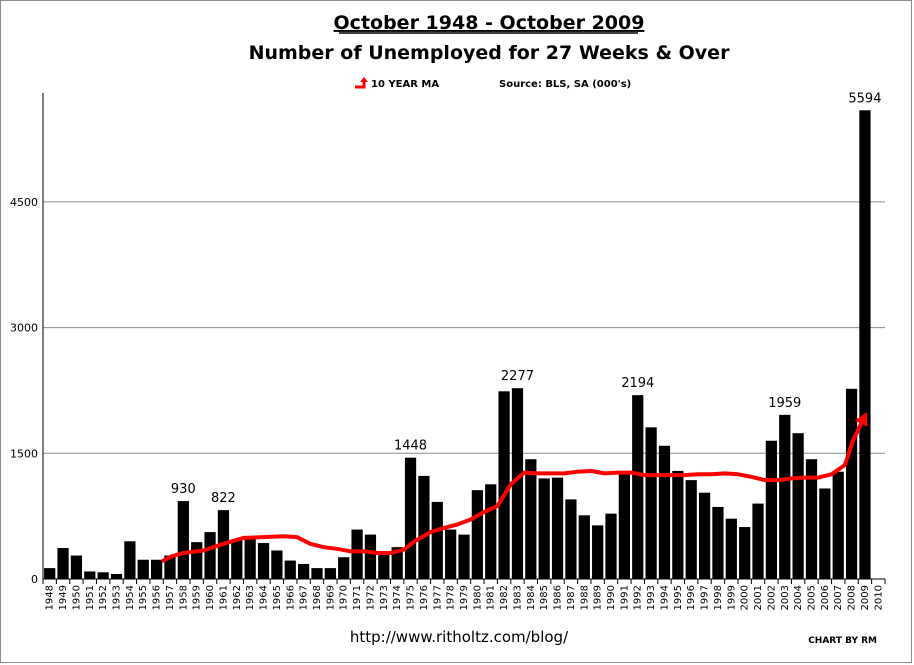  I want to click on x-tick-label: 1981, so click(491, 597).